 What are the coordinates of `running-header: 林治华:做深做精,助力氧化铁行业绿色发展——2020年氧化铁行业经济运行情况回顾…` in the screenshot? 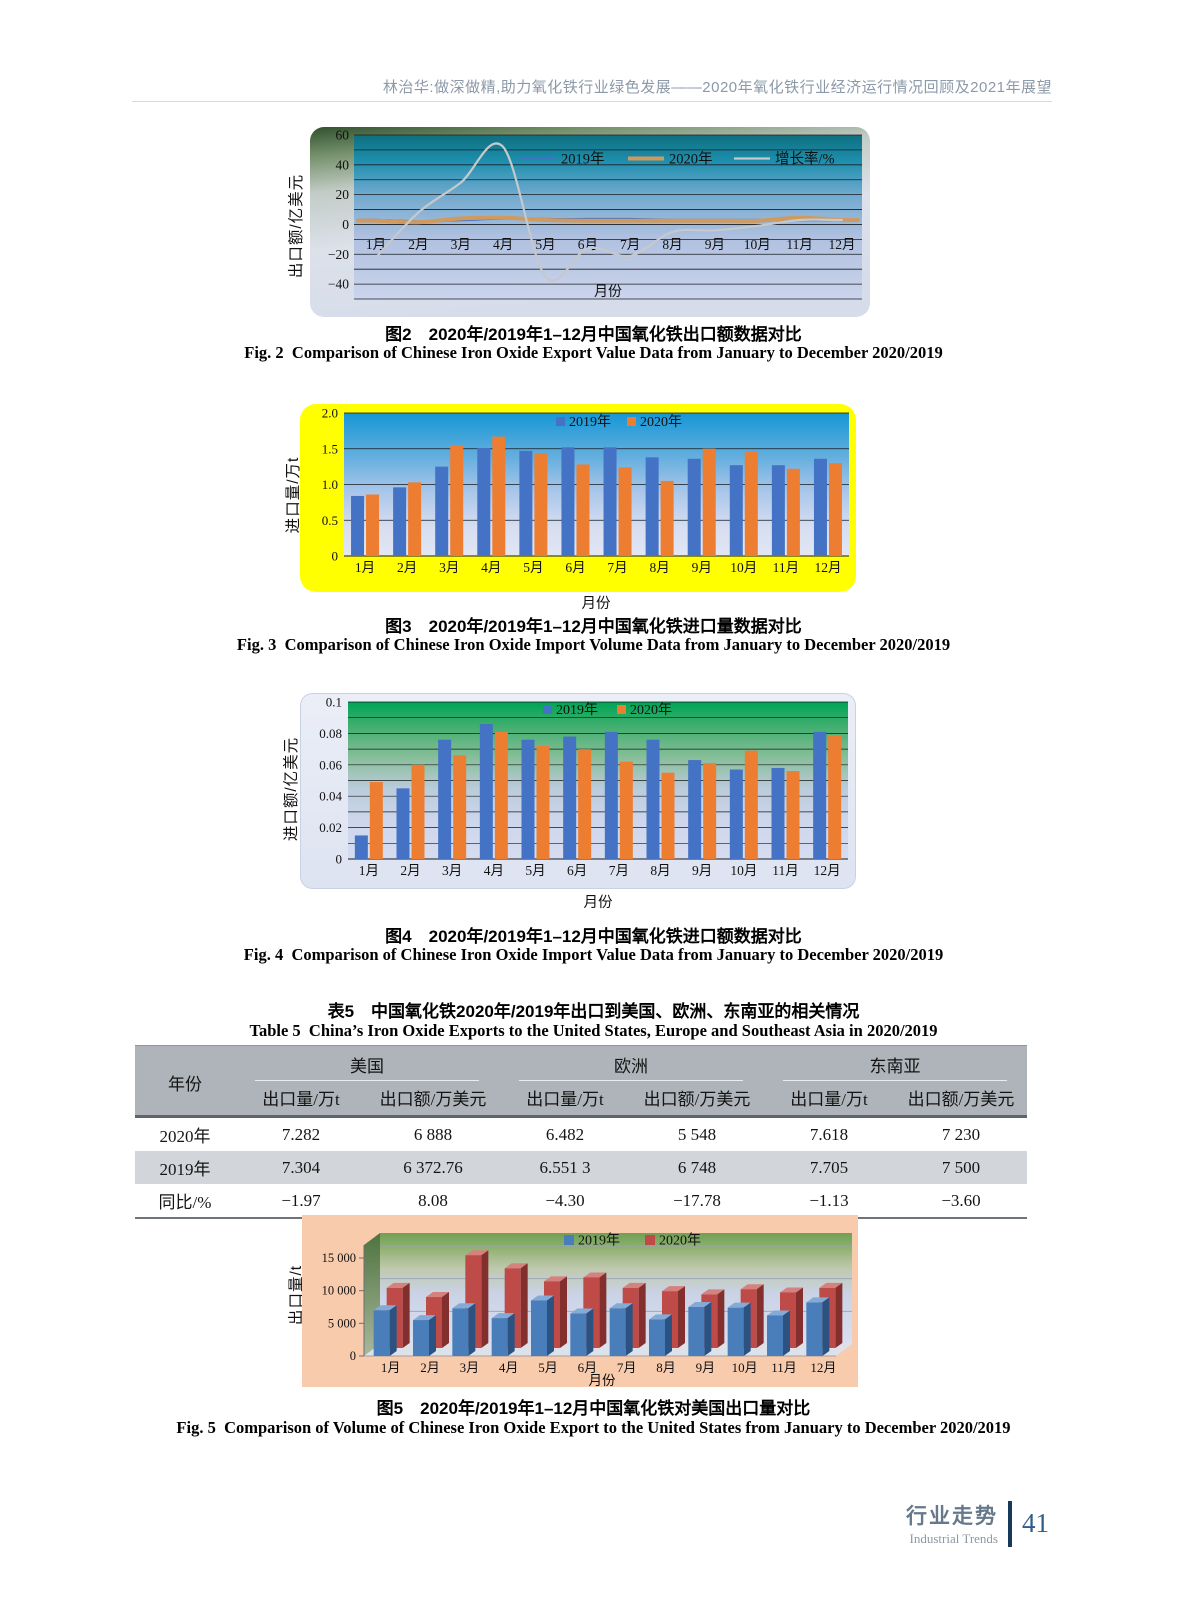 It's located at (717, 87).